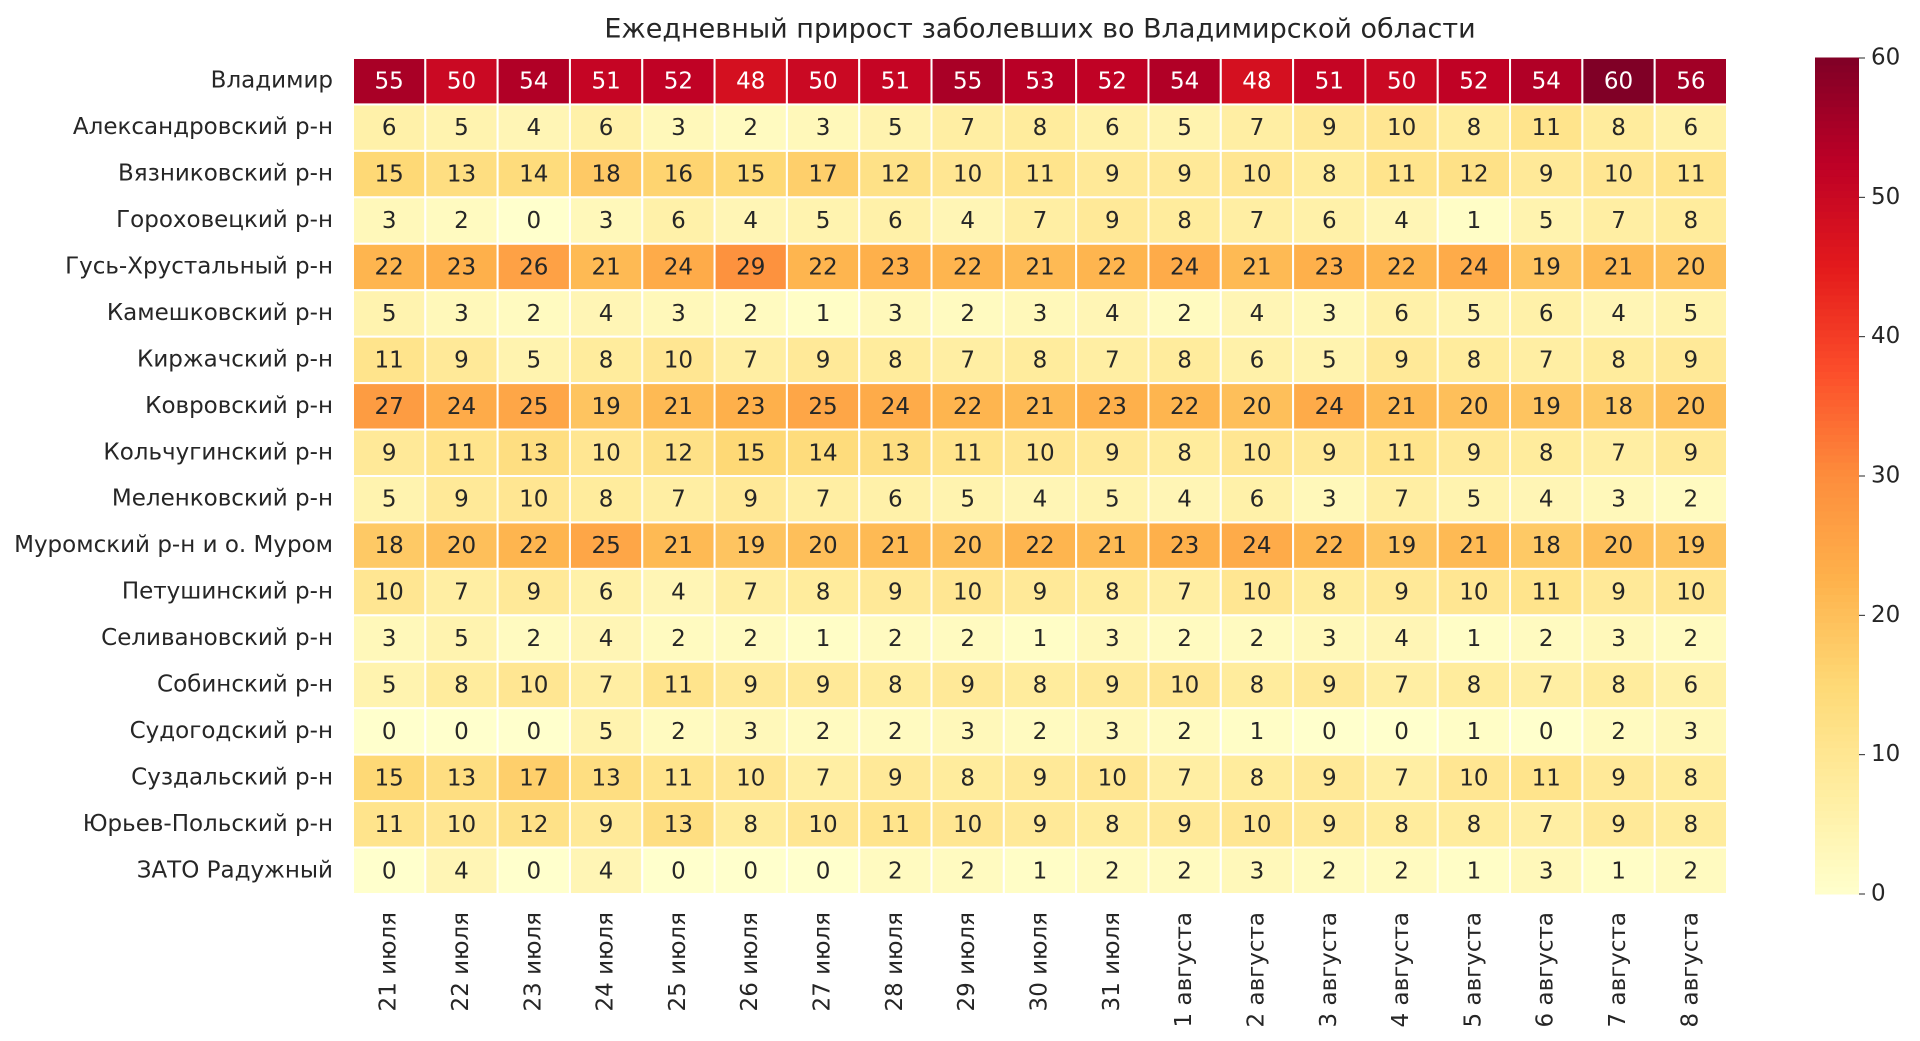 The height and width of the screenshot is (1041, 1920). What do you see at coordinates (606, 961) in the screenshot?
I see `x-tick-label: 24 июля` at bounding box center [606, 961].